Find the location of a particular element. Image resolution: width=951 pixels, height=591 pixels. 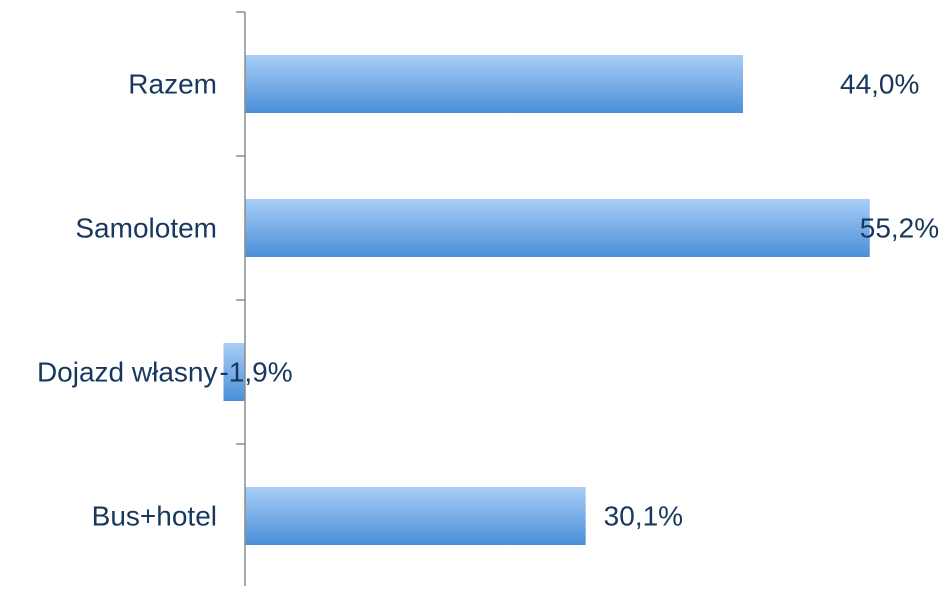

data-label: 30,1% is located at coordinates (643, 516).